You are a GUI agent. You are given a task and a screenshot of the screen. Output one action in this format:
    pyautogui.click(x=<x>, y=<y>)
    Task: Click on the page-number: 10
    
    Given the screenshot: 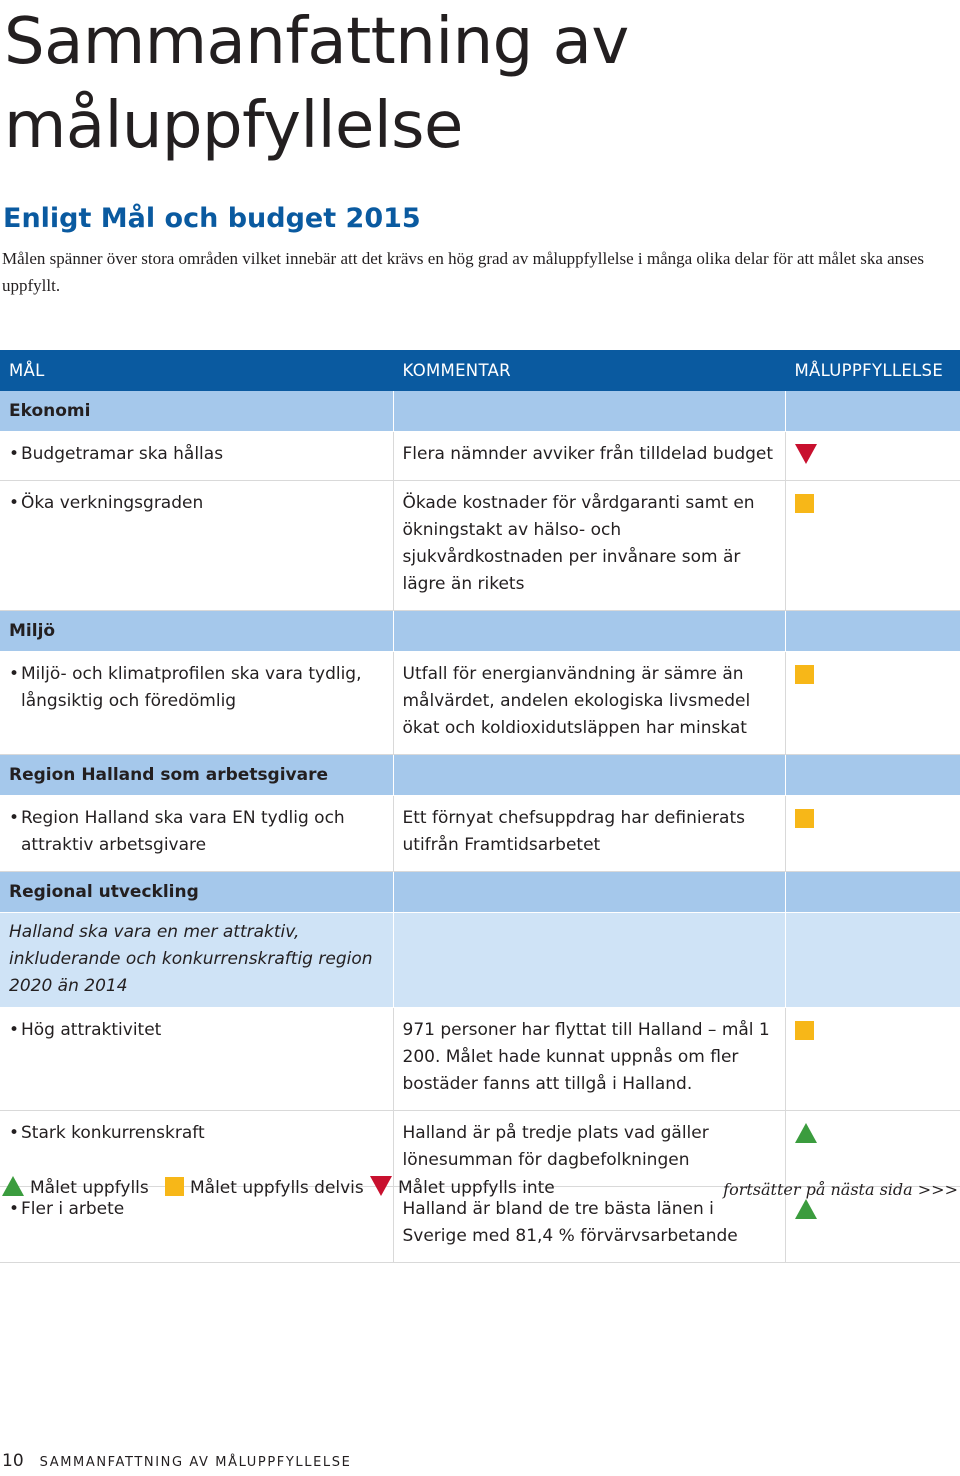 What is the action you would take?
    pyautogui.click(x=13, y=1461)
    